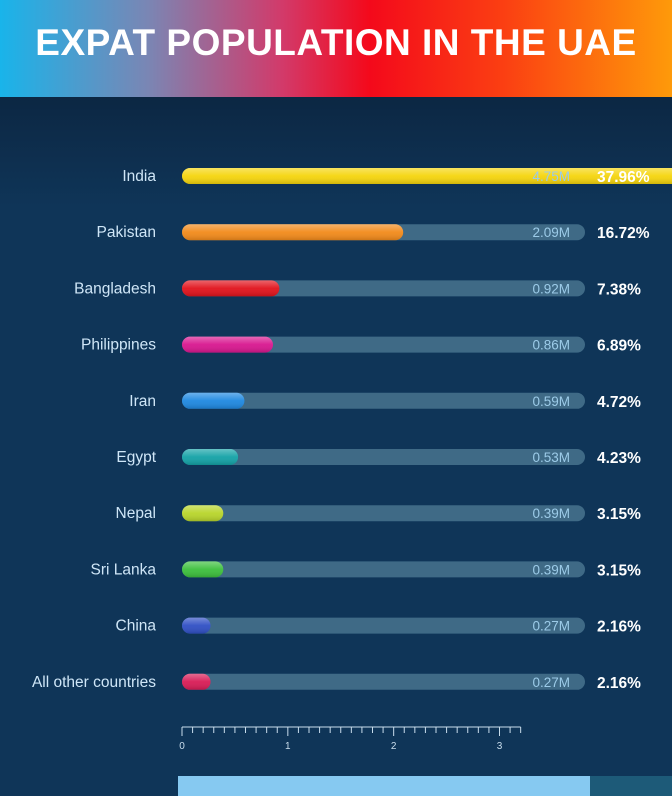 The height and width of the screenshot is (796, 672). I want to click on category-label: Bangladesh, so click(115, 288).